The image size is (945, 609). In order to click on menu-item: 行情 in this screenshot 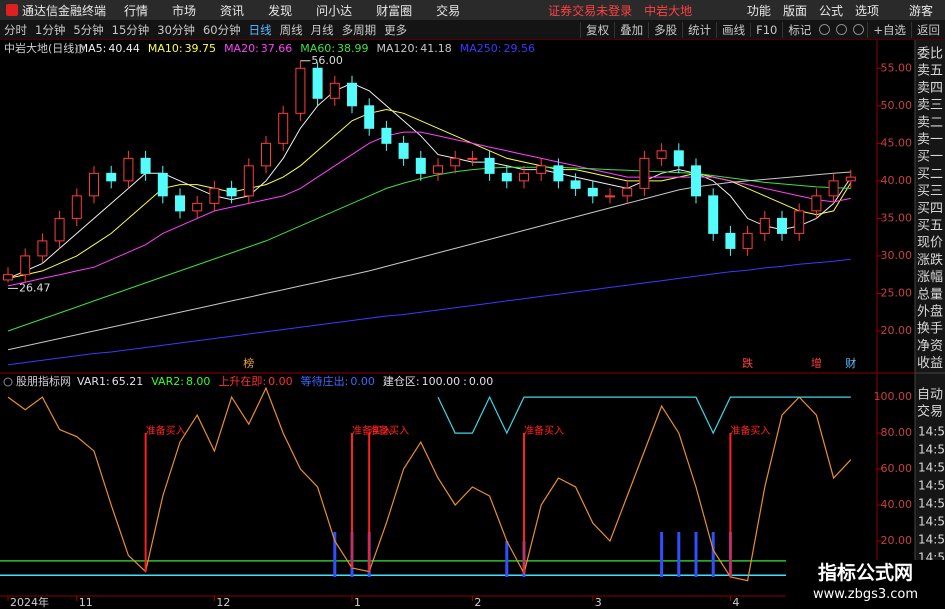, I will do `click(136, 10)`.